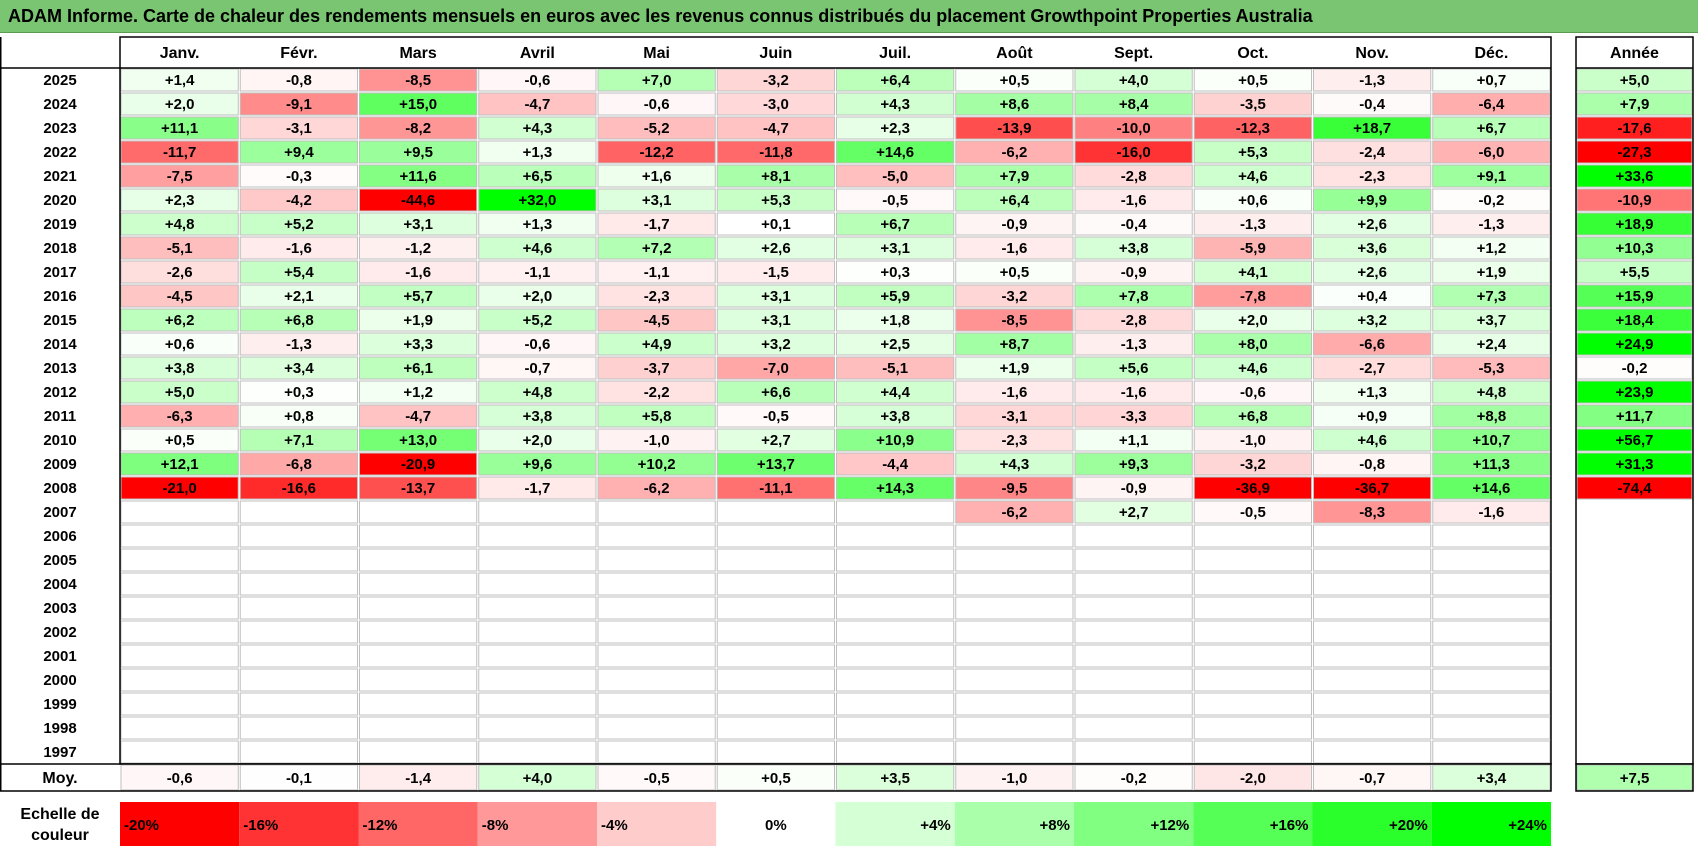 The width and height of the screenshot is (1698, 848). I want to click on cell-value: +6,4, so click(1015, 200).